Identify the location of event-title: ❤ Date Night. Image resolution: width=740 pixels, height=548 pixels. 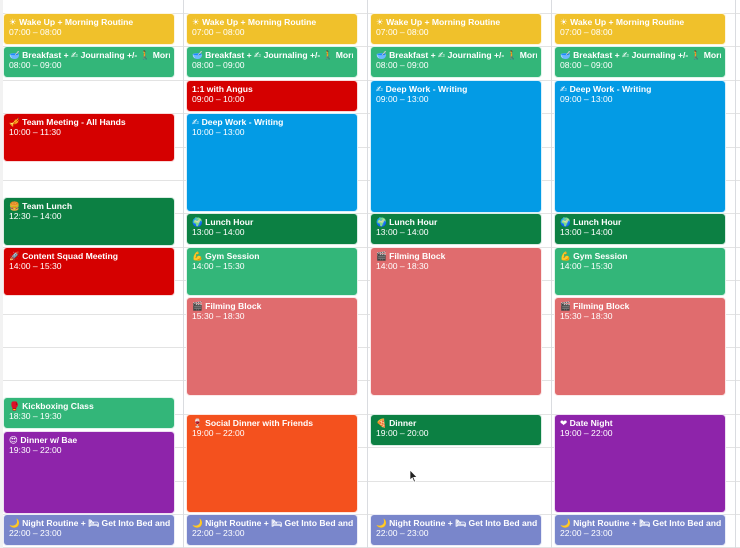
(586, 423).